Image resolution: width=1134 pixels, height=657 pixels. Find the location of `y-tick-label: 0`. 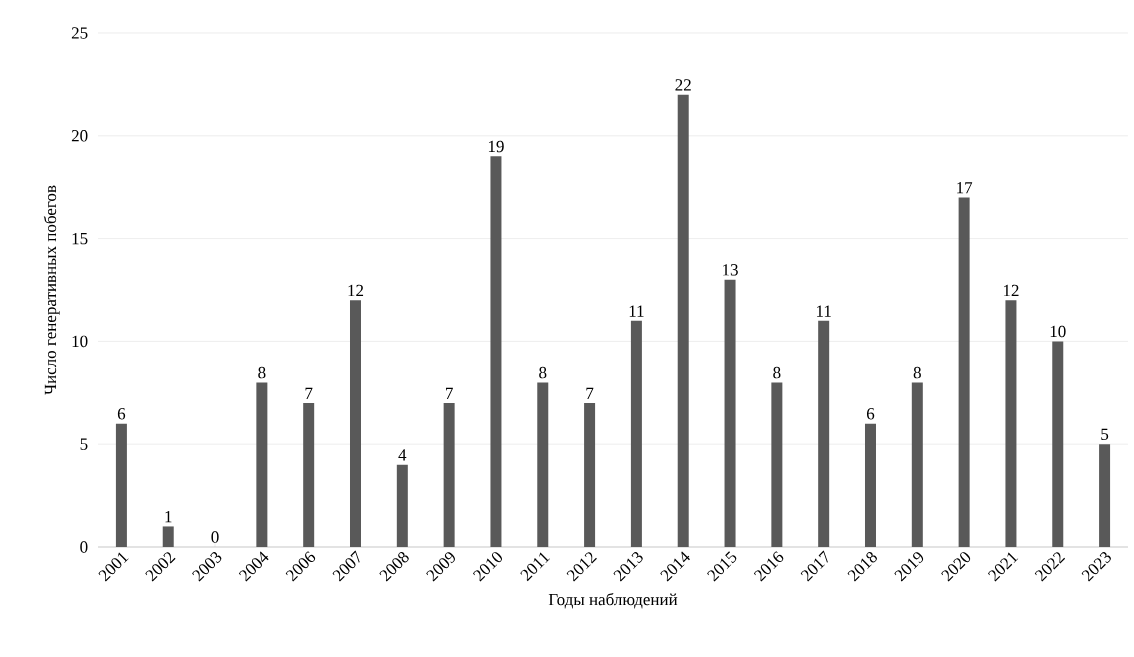

y-tick-label: 0 is located at coordinates (84, 547).